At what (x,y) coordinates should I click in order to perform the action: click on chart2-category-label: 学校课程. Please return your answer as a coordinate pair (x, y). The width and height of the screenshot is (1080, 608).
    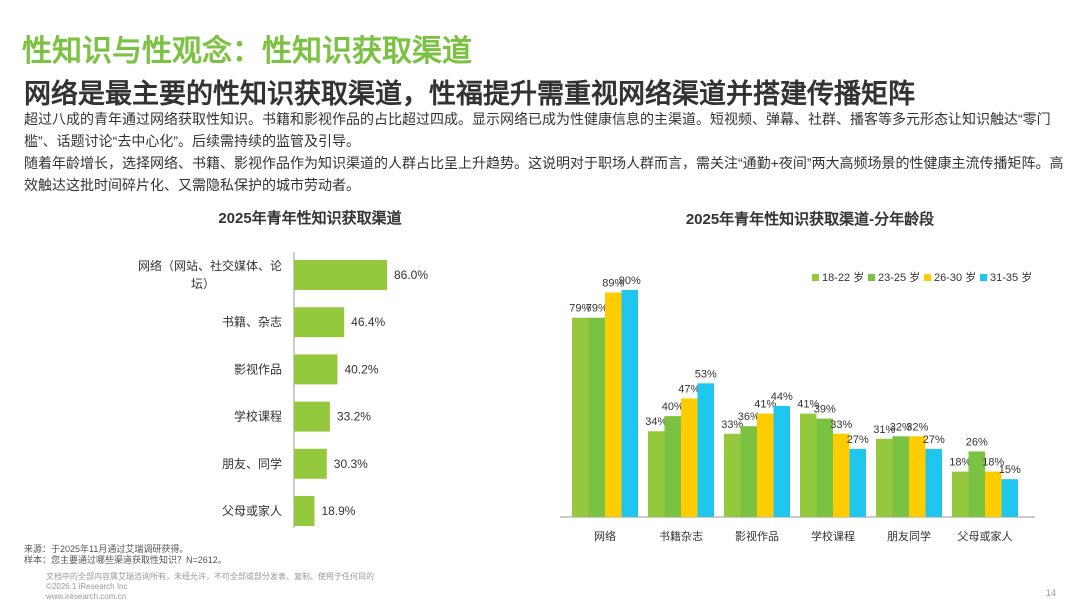
    Looking at the image, I should click on (833, 536).